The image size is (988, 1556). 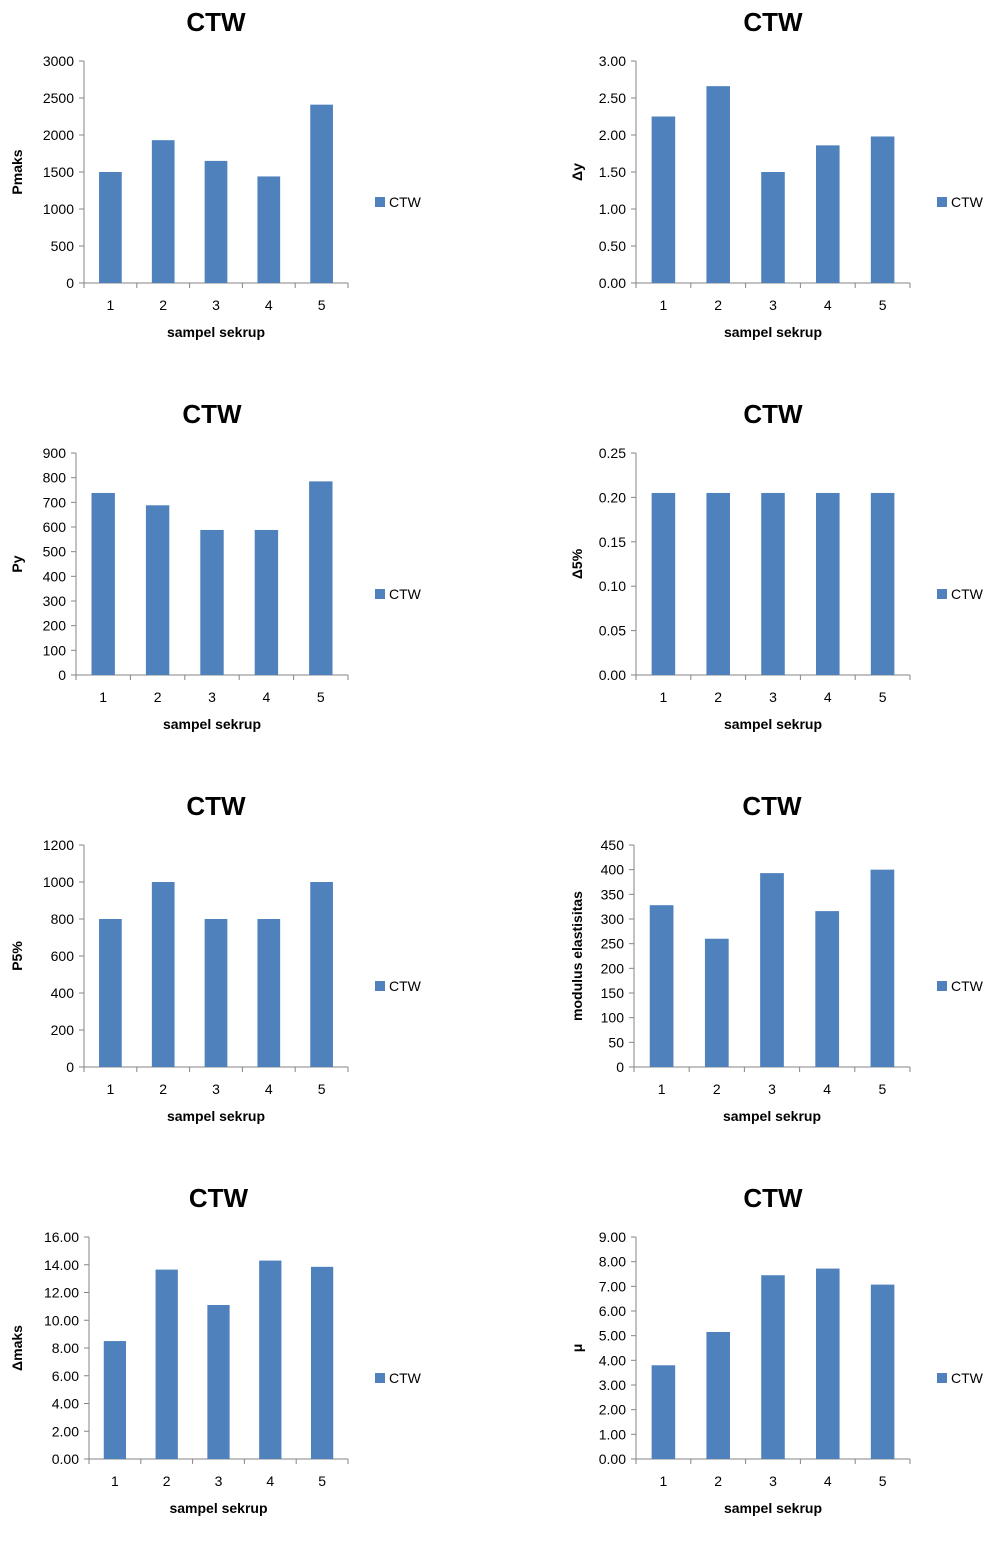 What do you see at coordinates (577, 172) in the screenshot?
I see `y-axis-label: Δy` at bounding box center [577, 172].